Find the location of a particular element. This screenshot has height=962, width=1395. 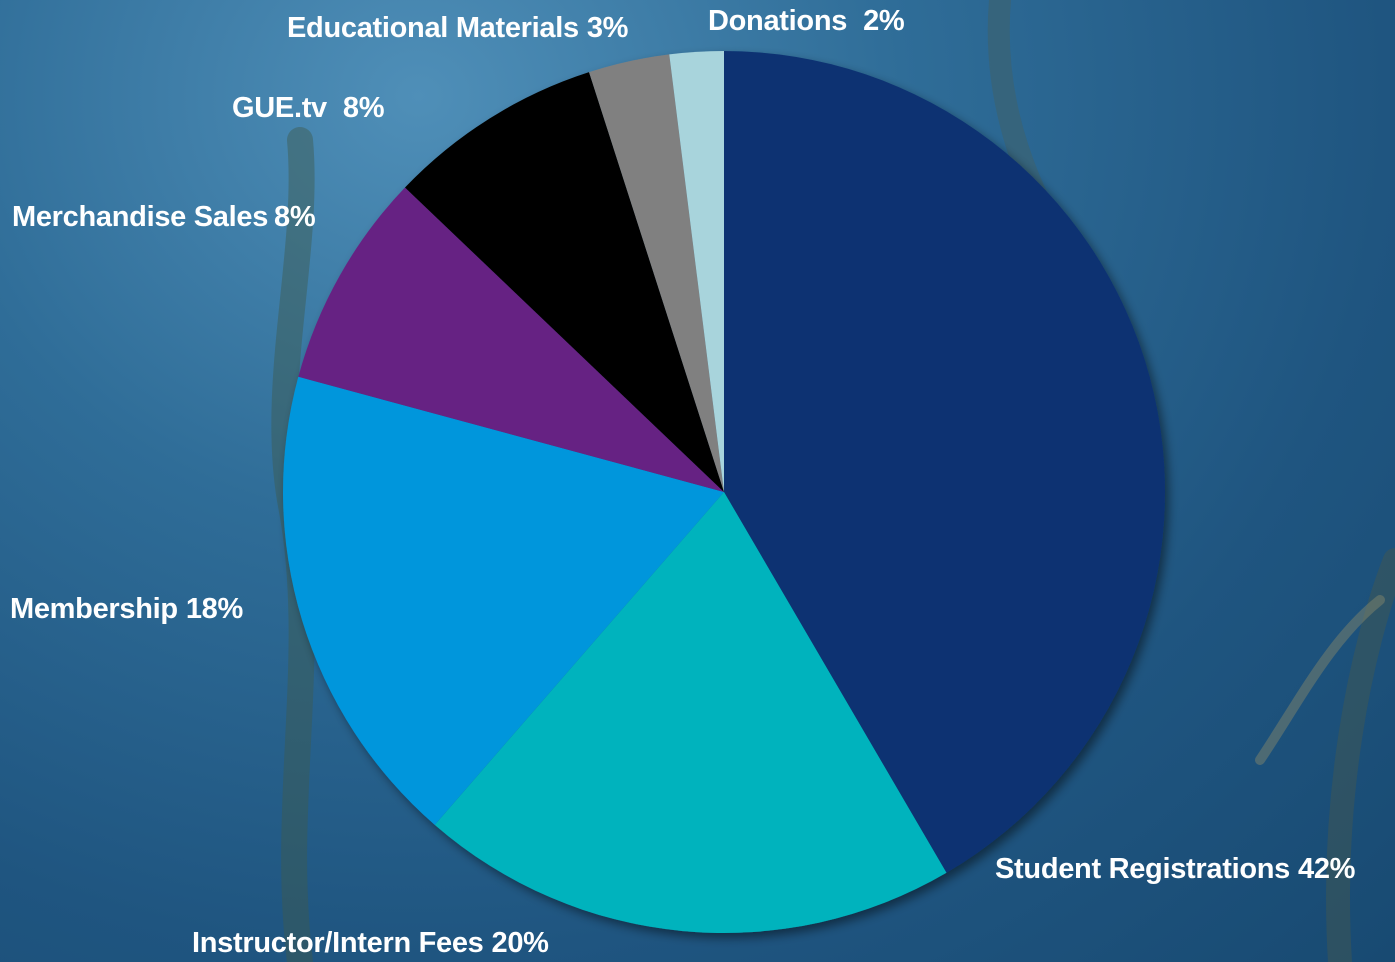

slice-name: Instructor/Intern Fees is located at coordinates (338, 943).